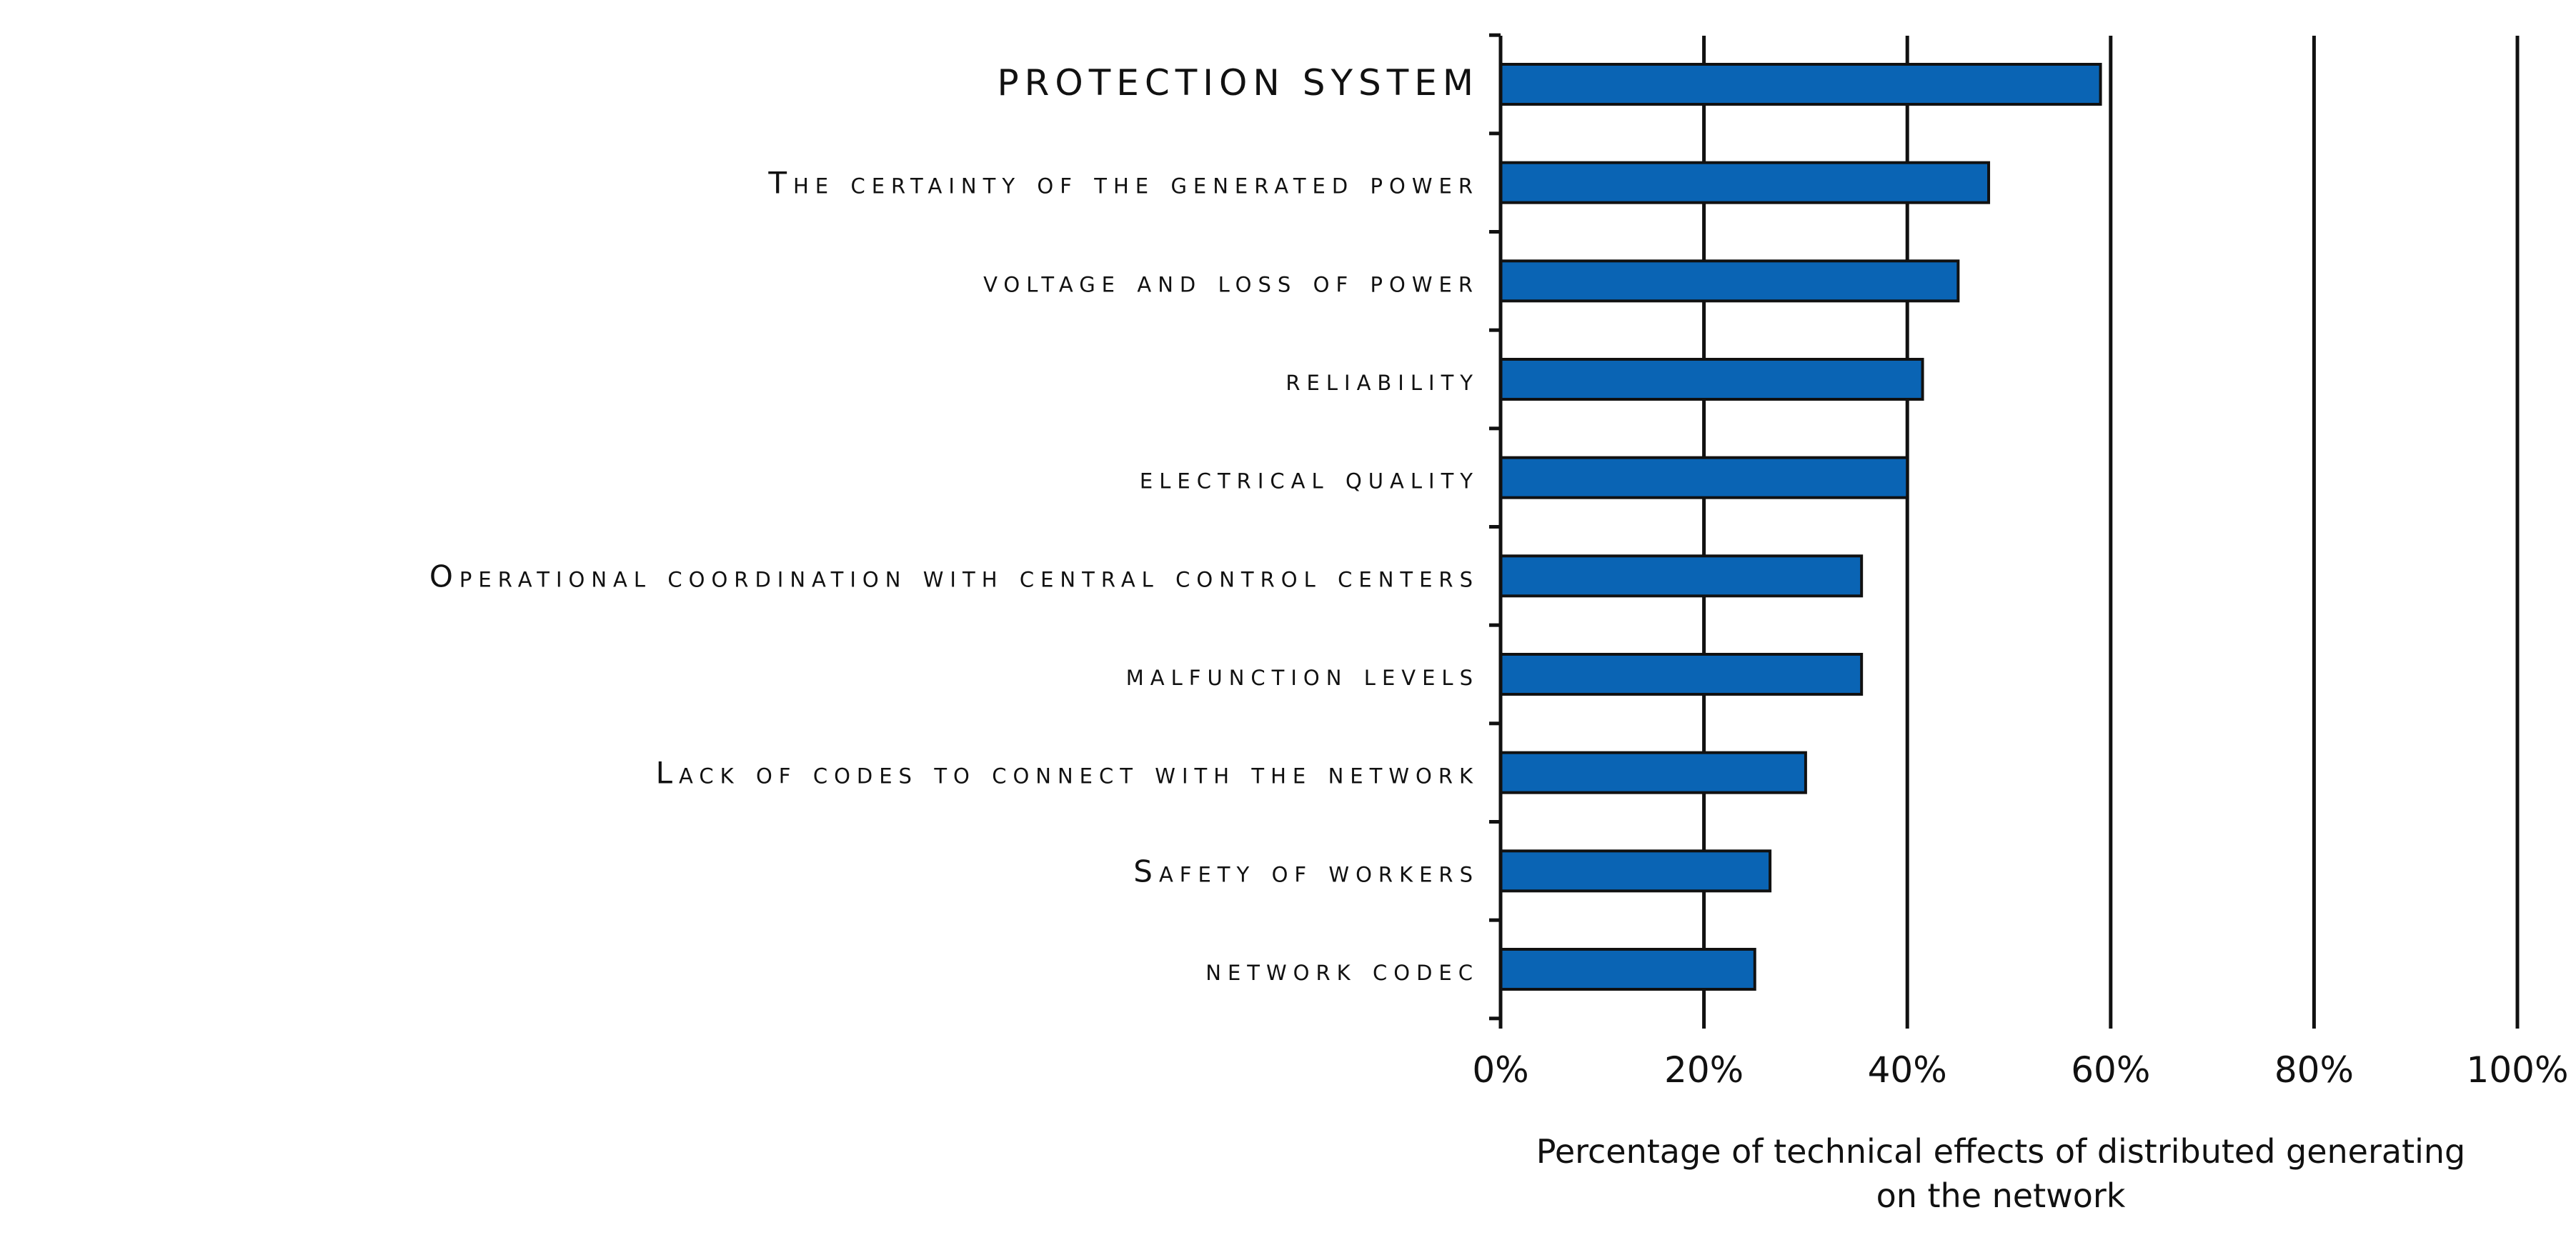 Image resolution: width=2576 pixels, height=1235 pixels. I want to click on category-label-9: Safety of workers, so click(1306, 871).